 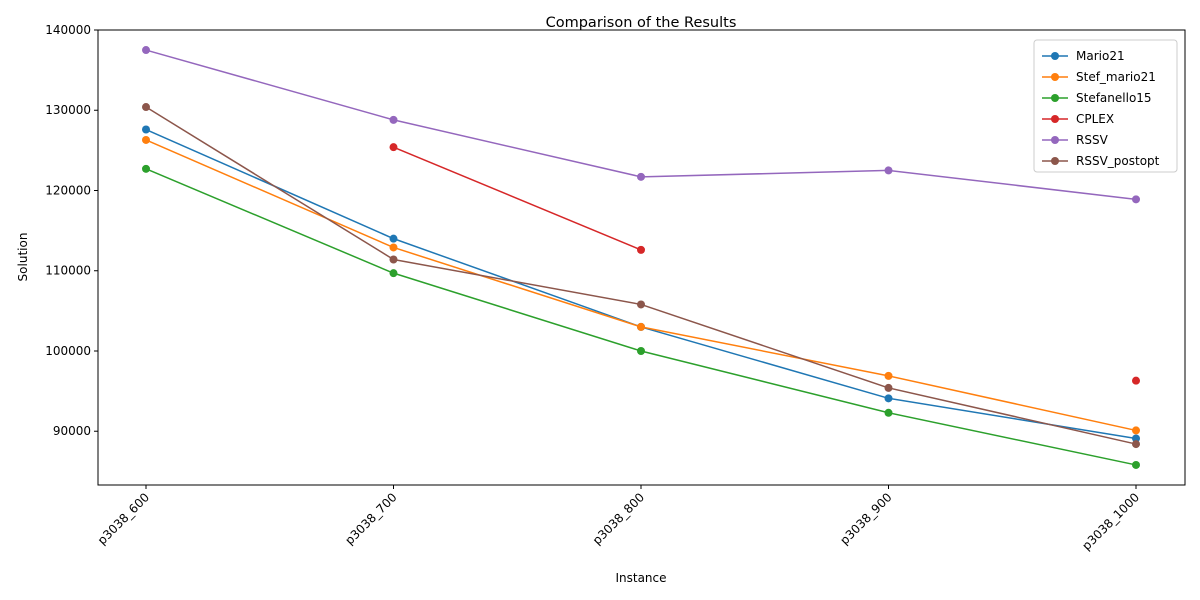 What do you see at coordinates (68, 190) in the screenshot?
I see `y-tick-label: 120000` at bounding box center [68, 190].